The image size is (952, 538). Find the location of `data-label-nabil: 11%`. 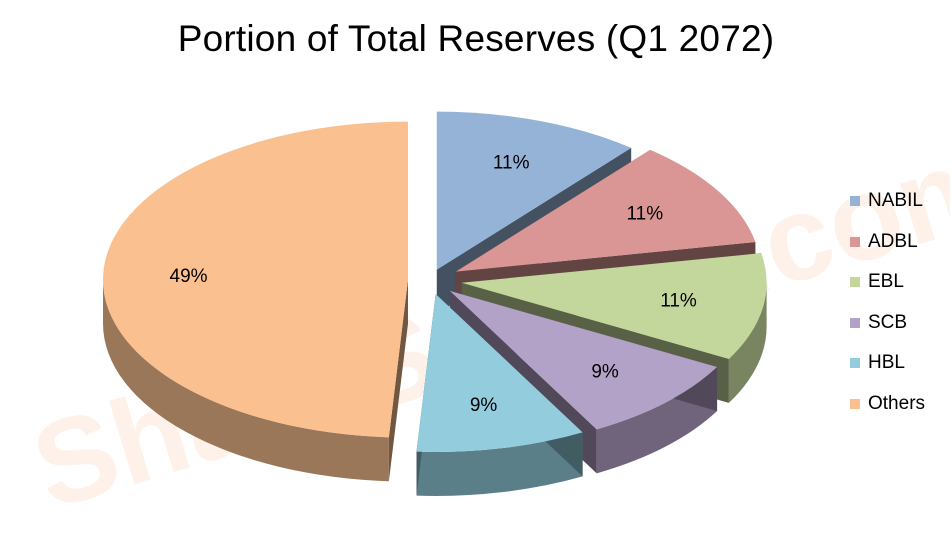

data-label-nabil: 11% is located at coordinates (511, 163).